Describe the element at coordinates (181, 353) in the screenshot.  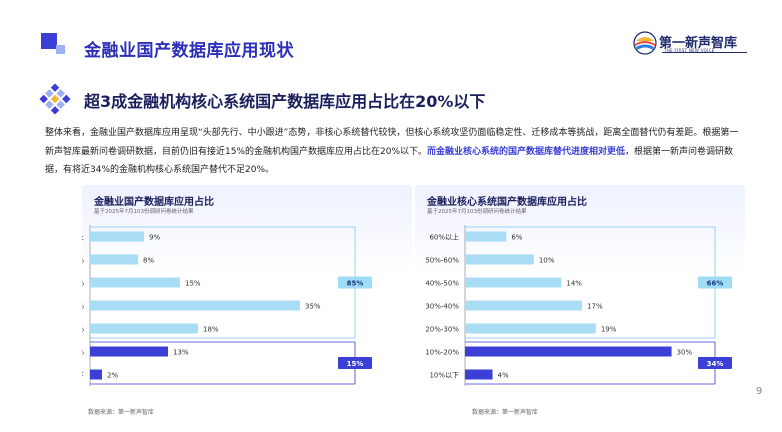
I see `bar-value-label: 13%` at that location.